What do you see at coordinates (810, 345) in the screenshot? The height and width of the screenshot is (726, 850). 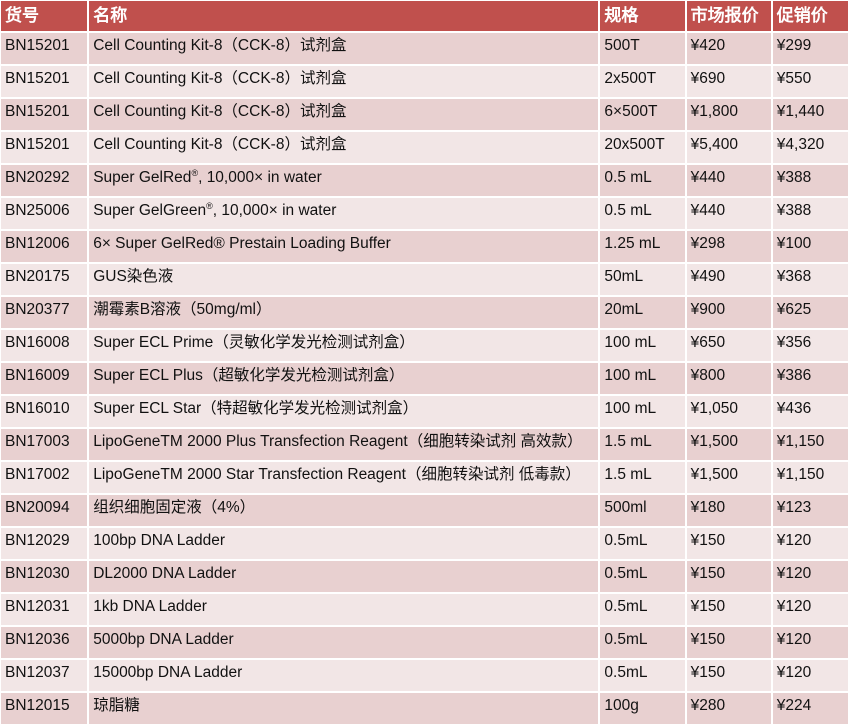 I see `cell-promo-price: ¥356` at bounding box center [810, 345].